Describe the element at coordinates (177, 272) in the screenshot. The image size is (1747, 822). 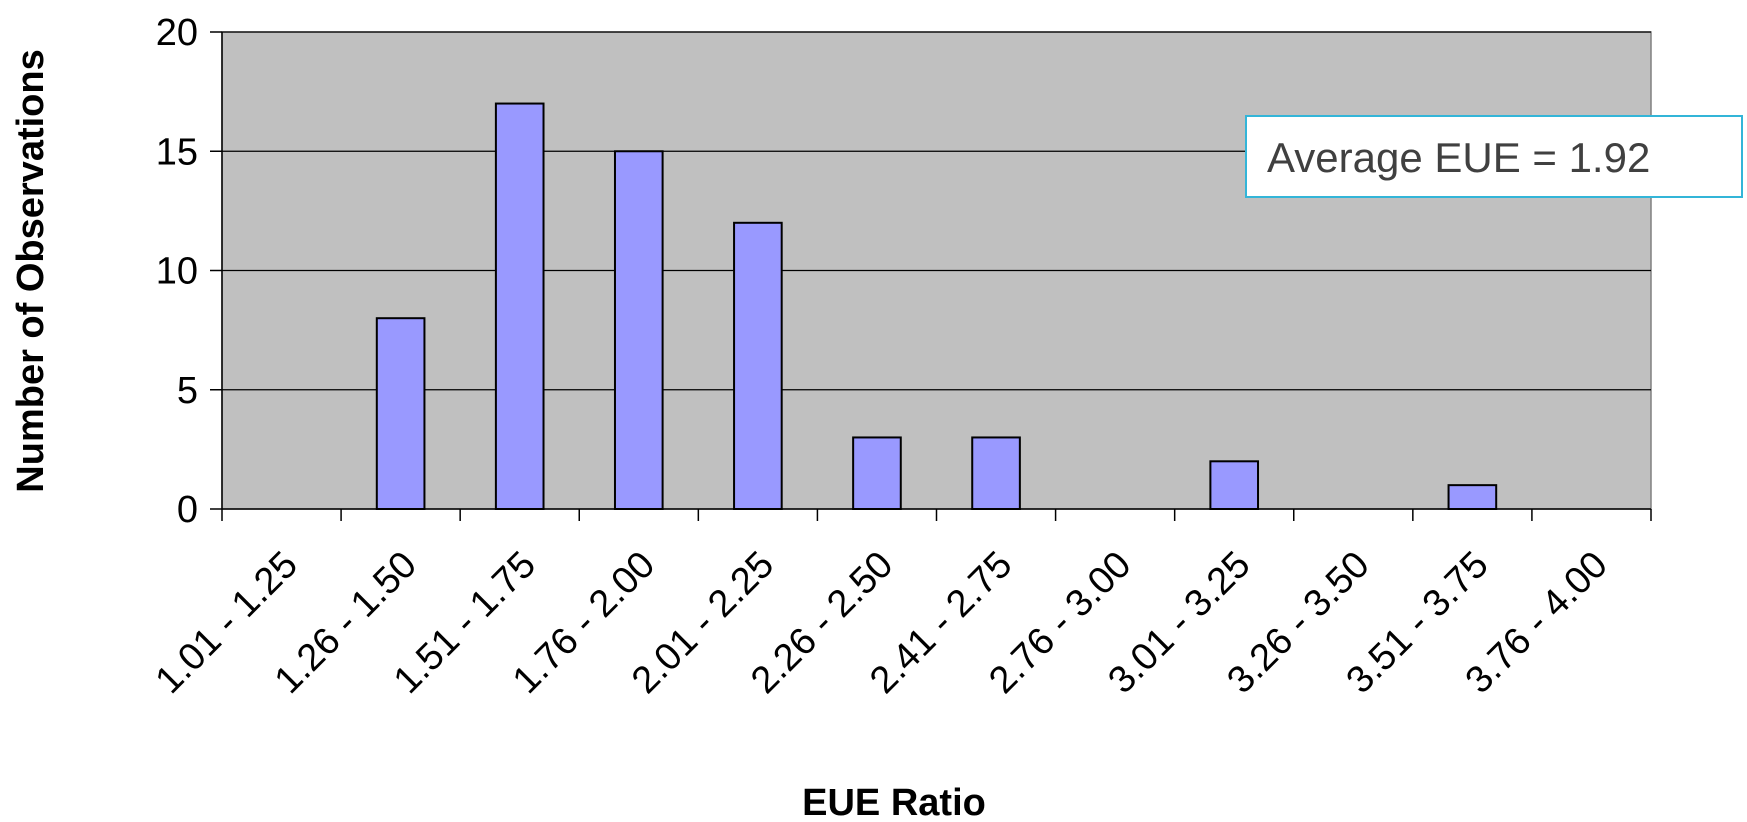
I see `y-tick-label: 10` at that location.